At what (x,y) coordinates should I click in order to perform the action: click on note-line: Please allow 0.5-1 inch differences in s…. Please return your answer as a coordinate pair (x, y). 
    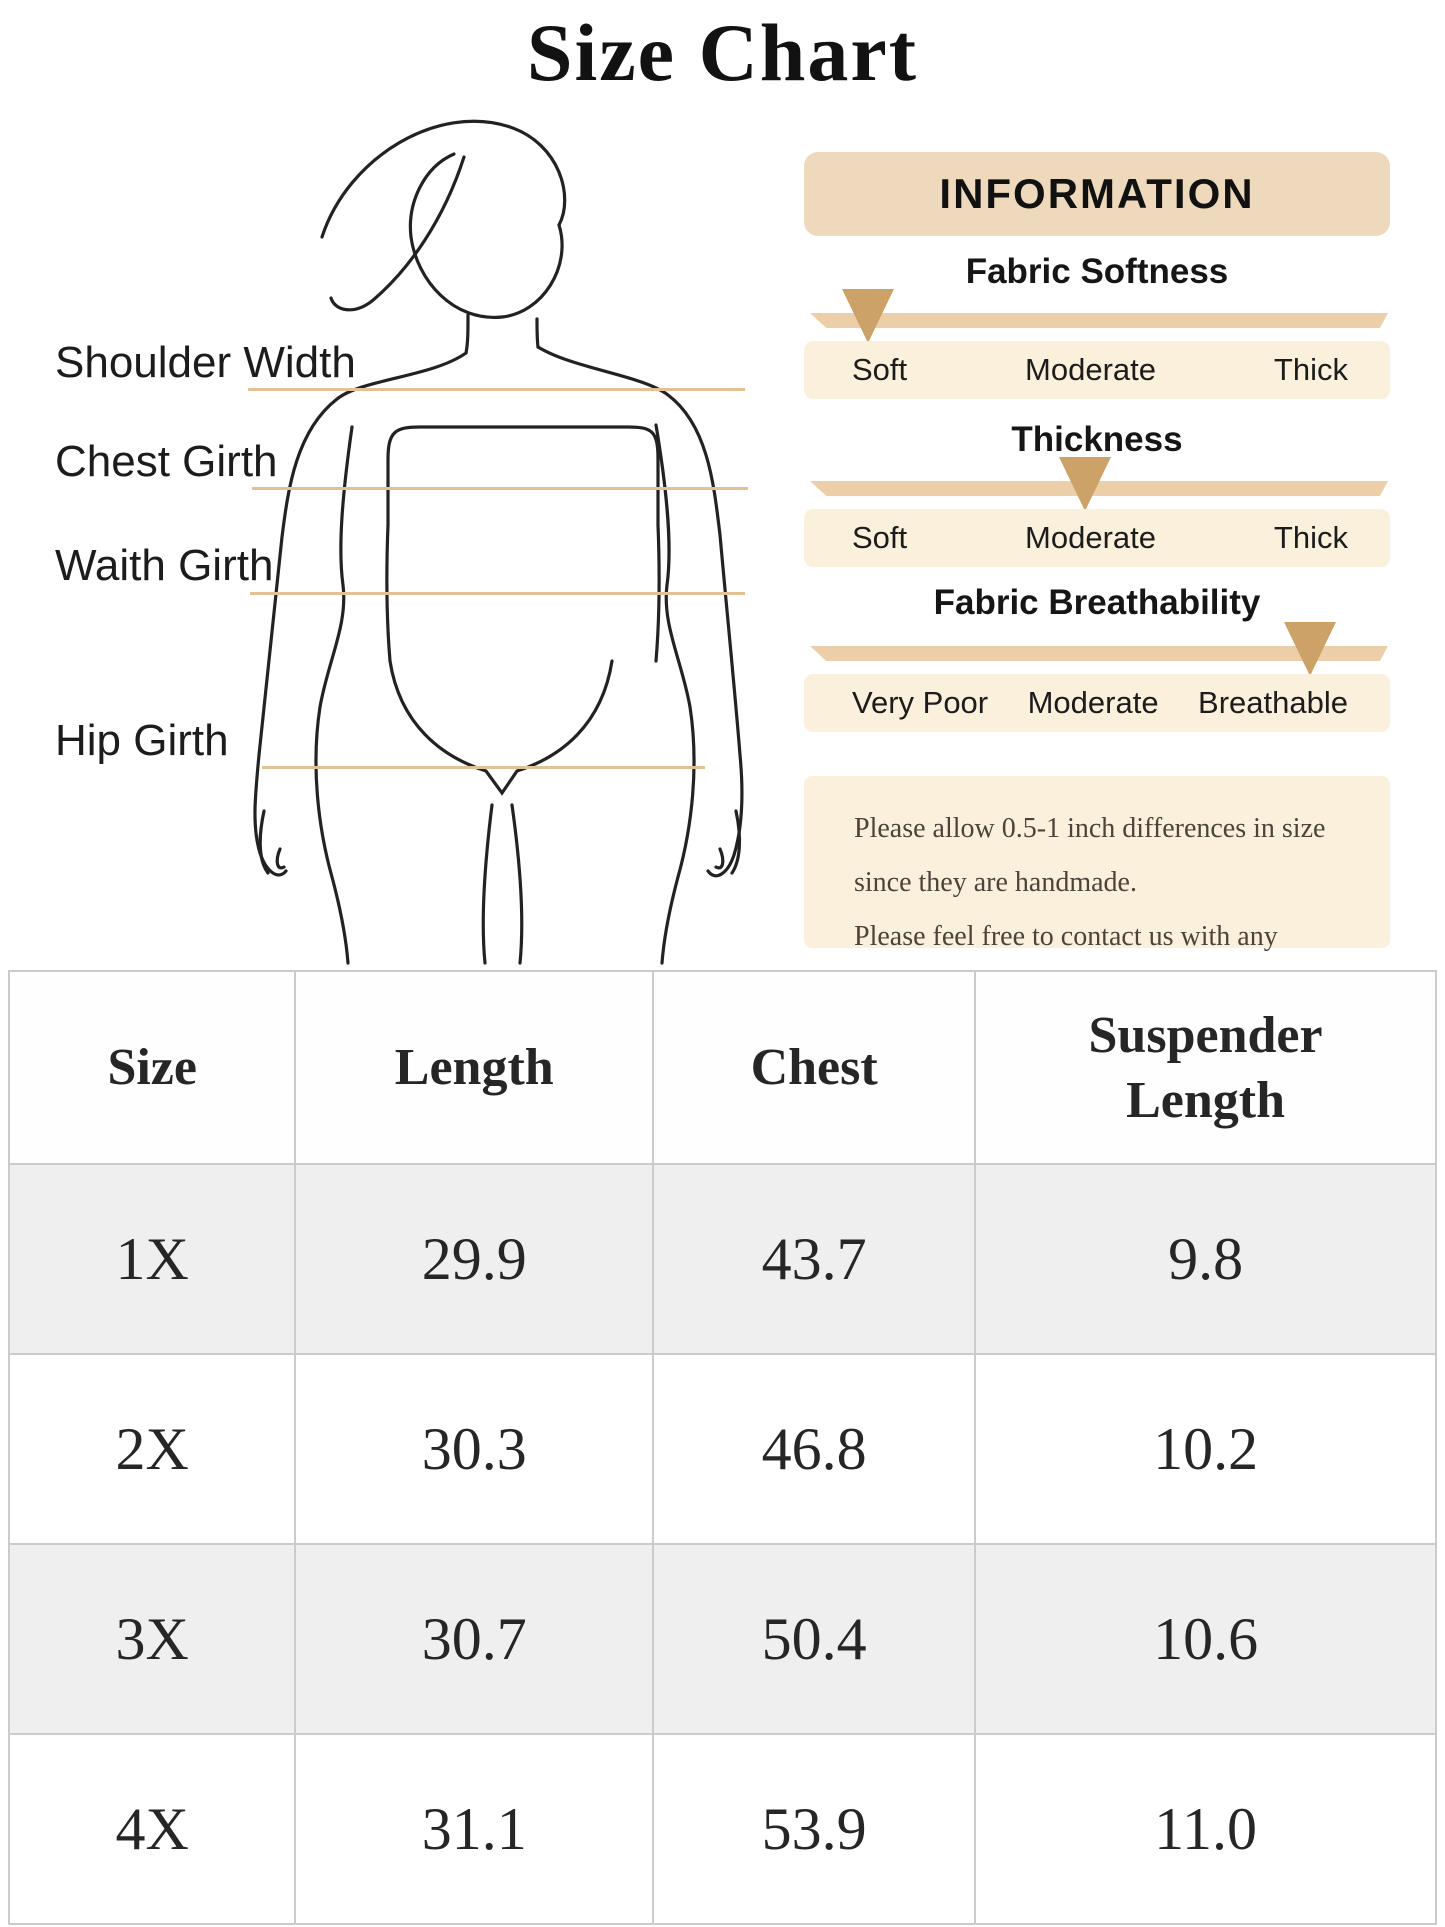
    Looking at the image, I should click on (1090, 828).